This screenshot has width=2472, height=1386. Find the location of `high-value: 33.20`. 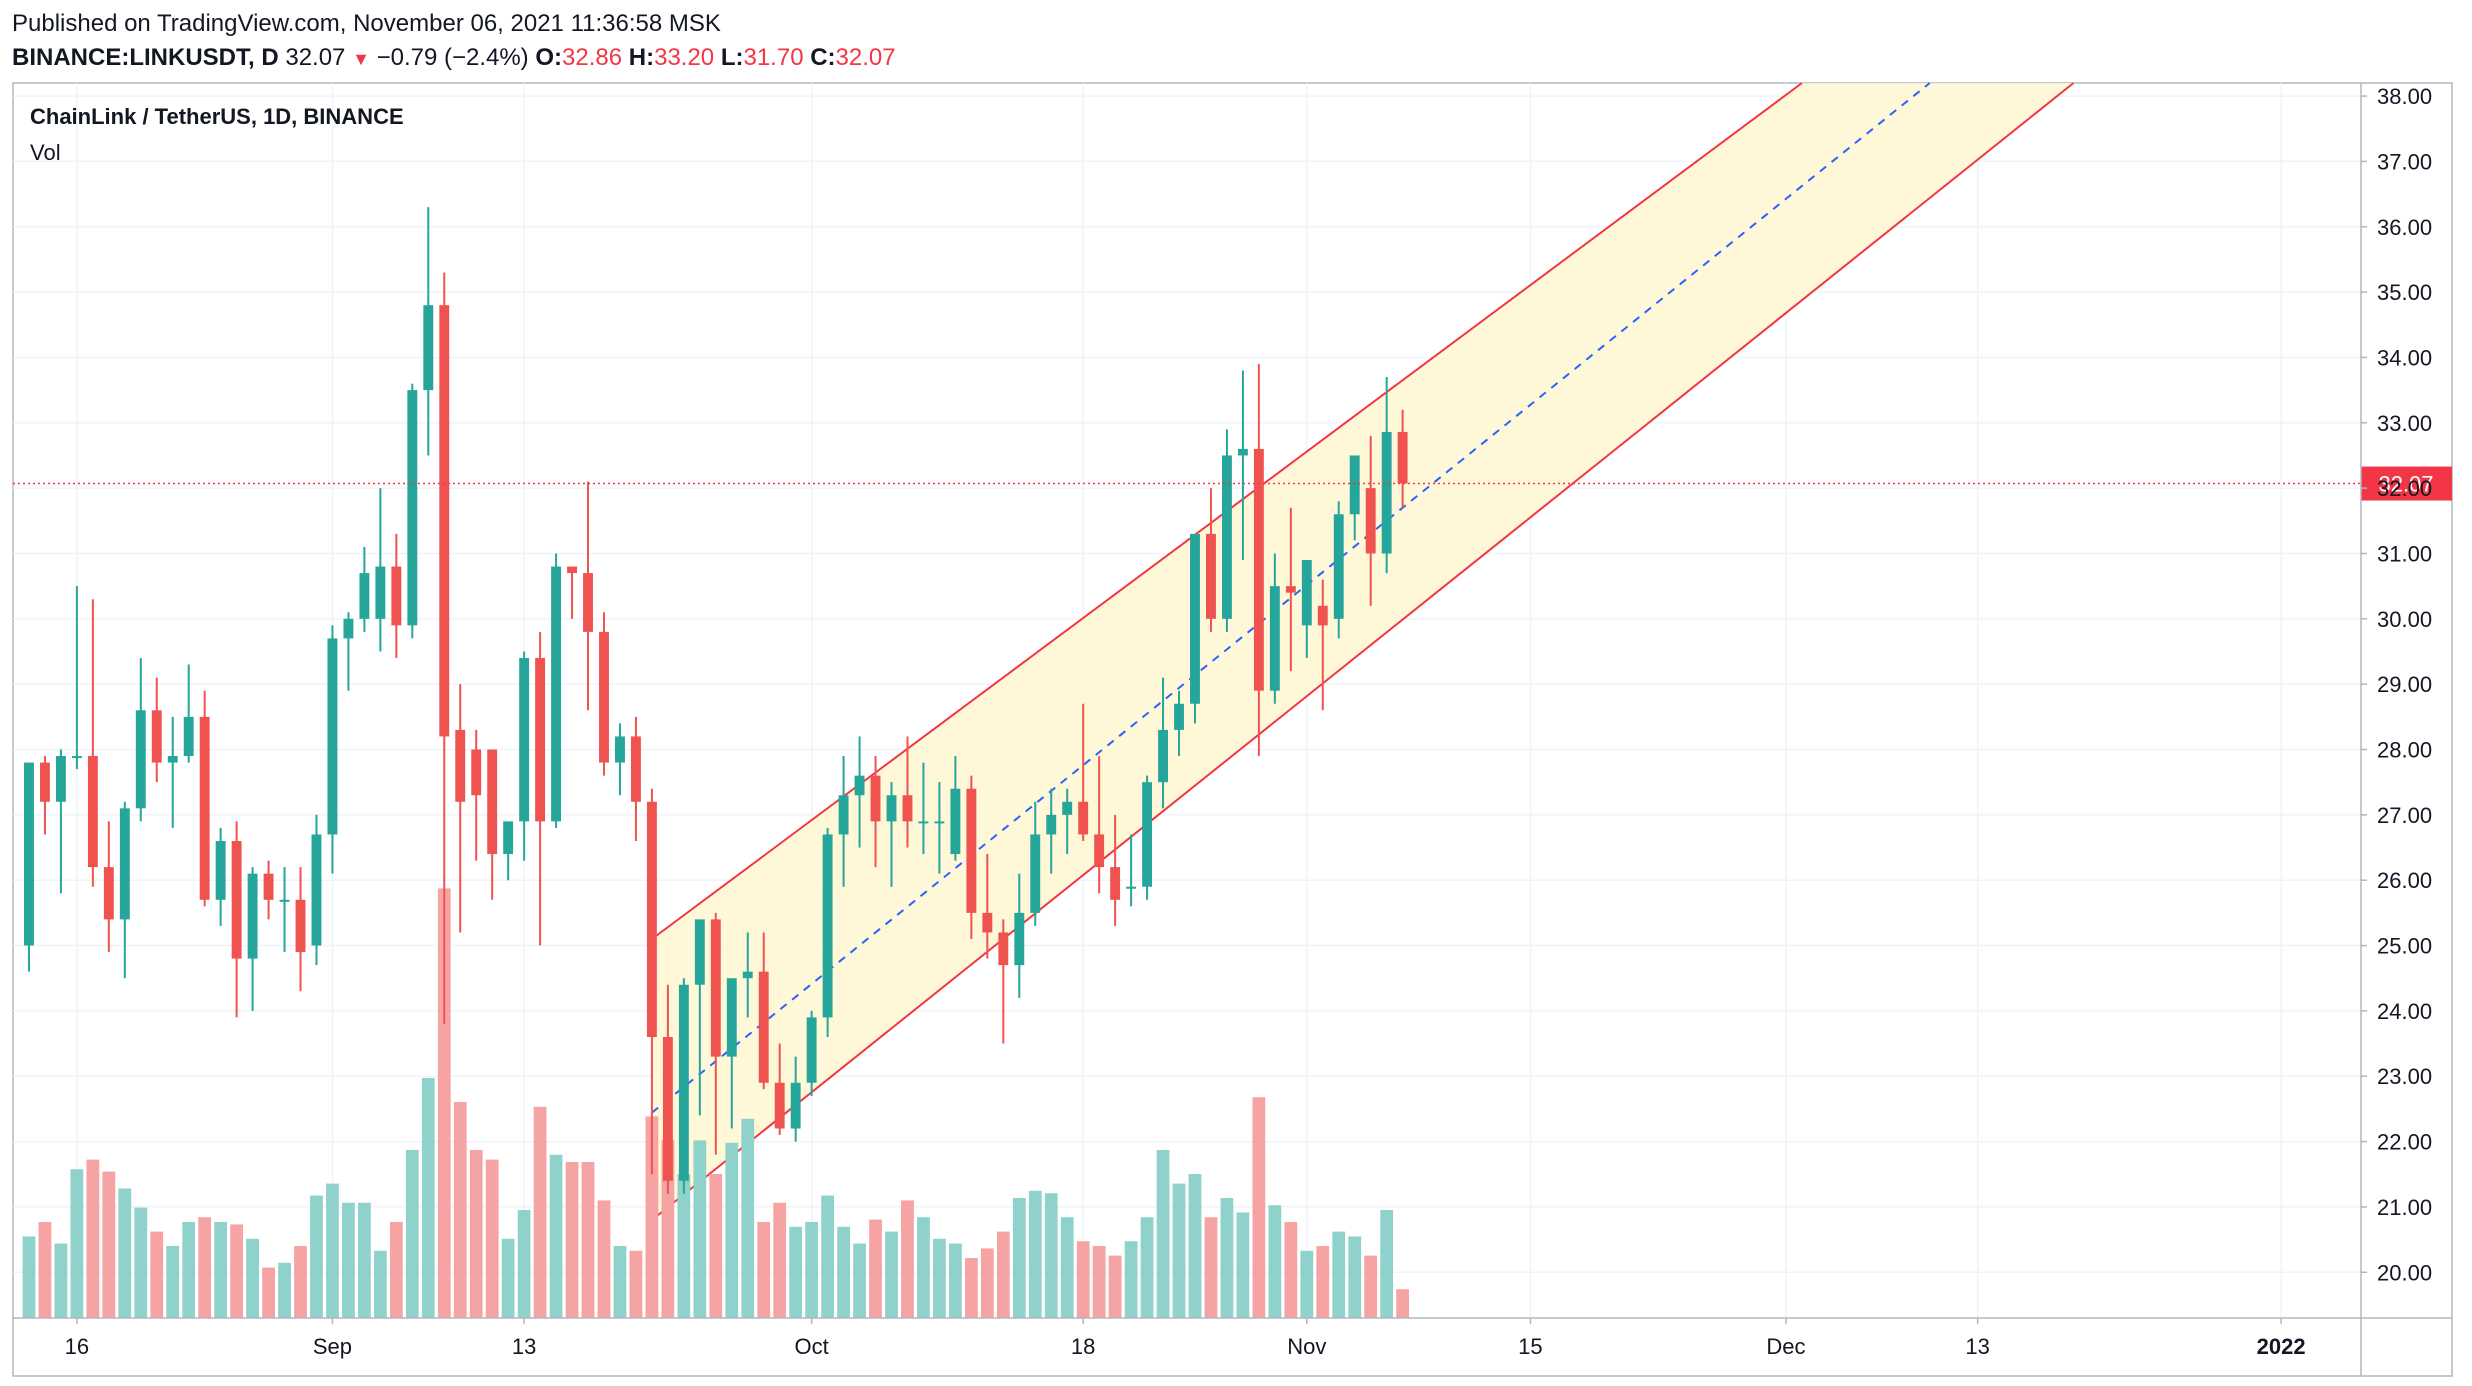

high-value: 33.20 is located at coordinates (684, 57).